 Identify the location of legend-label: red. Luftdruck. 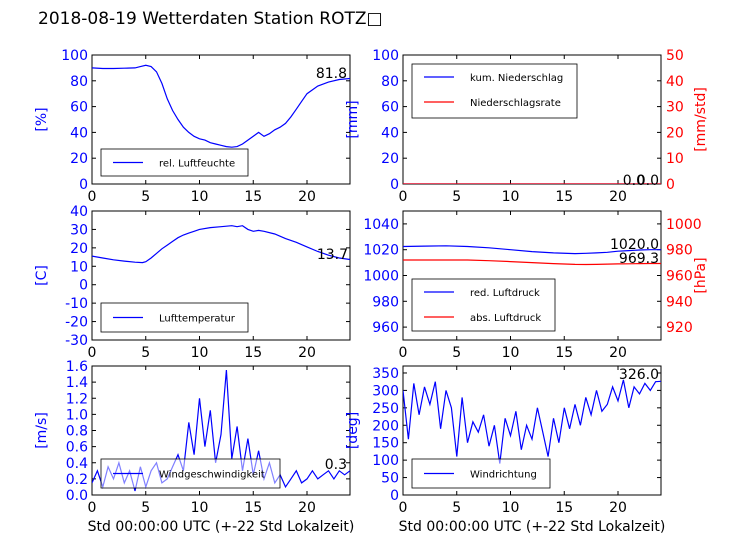
(505, 293).